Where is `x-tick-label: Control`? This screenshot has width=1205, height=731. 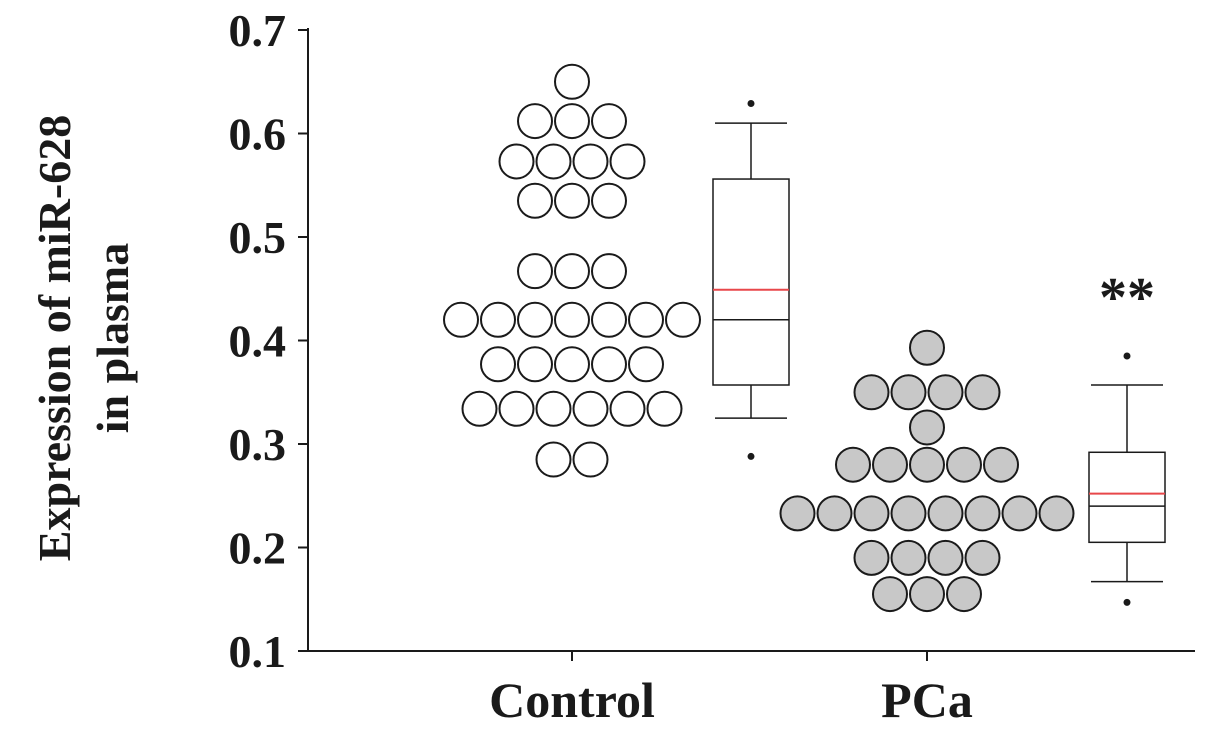
x-tick-label: Control is located at coordinates (572, 700).